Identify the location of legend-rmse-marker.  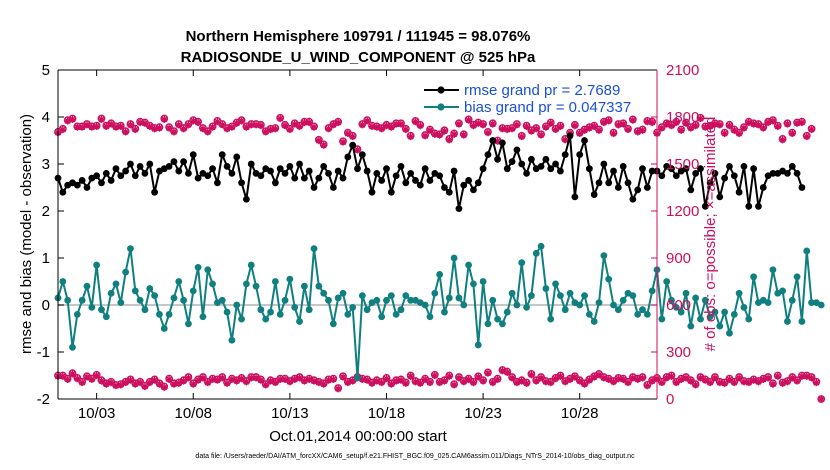
(441, 90).